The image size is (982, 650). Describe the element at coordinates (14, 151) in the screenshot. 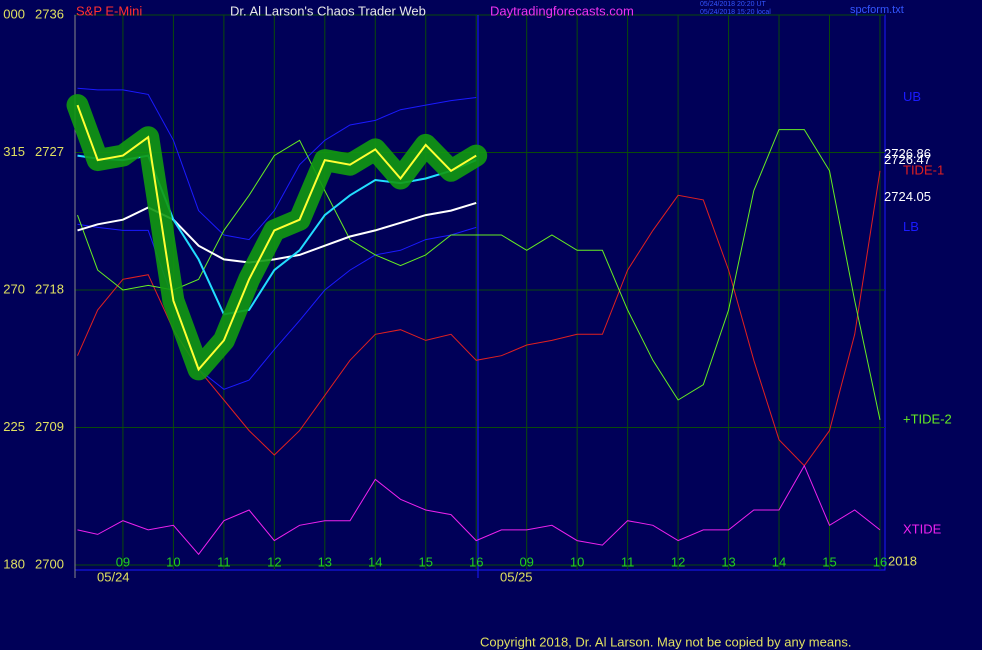

I see `angle-tick-label: 315` at that location.